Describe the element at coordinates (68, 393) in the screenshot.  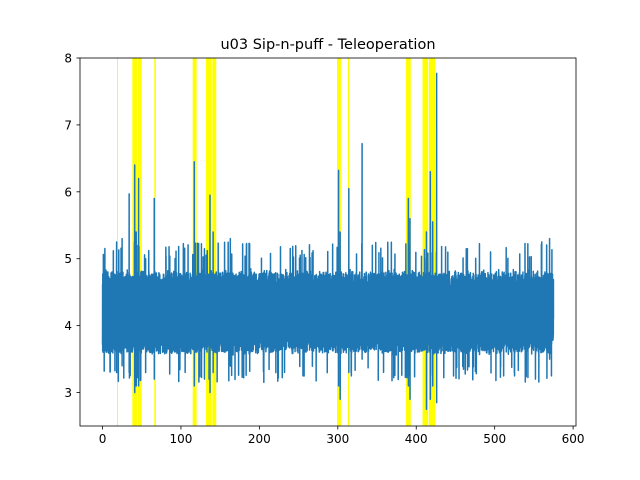
I see `y-tick-label: 3` at that location.